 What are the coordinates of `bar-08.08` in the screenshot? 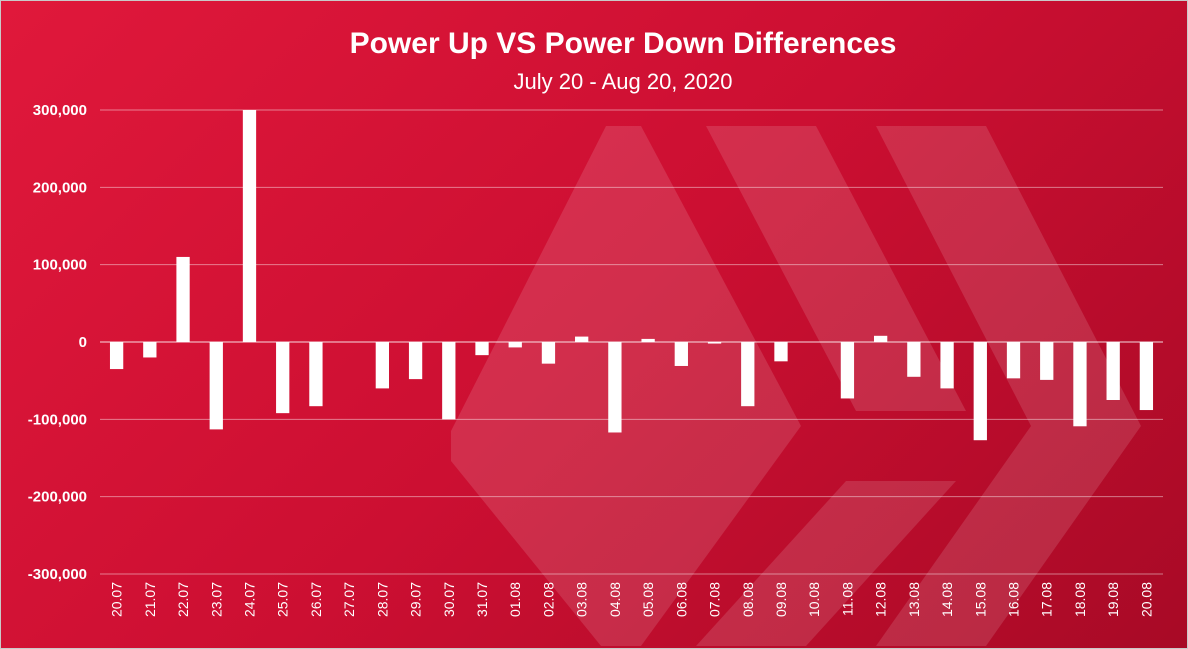 It's located at (748, 374).